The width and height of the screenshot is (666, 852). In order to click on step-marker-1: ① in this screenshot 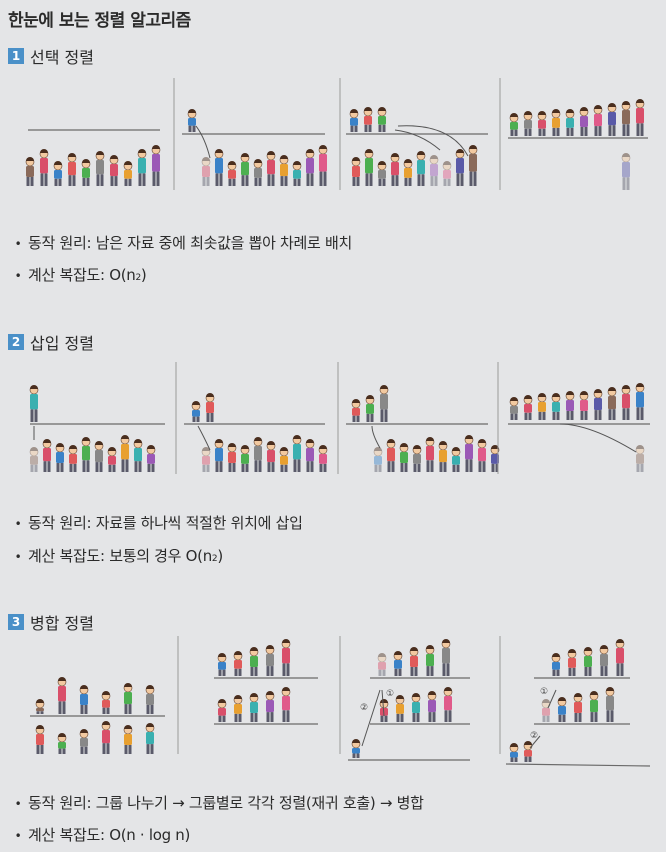, I will do `click(390, 694)`.